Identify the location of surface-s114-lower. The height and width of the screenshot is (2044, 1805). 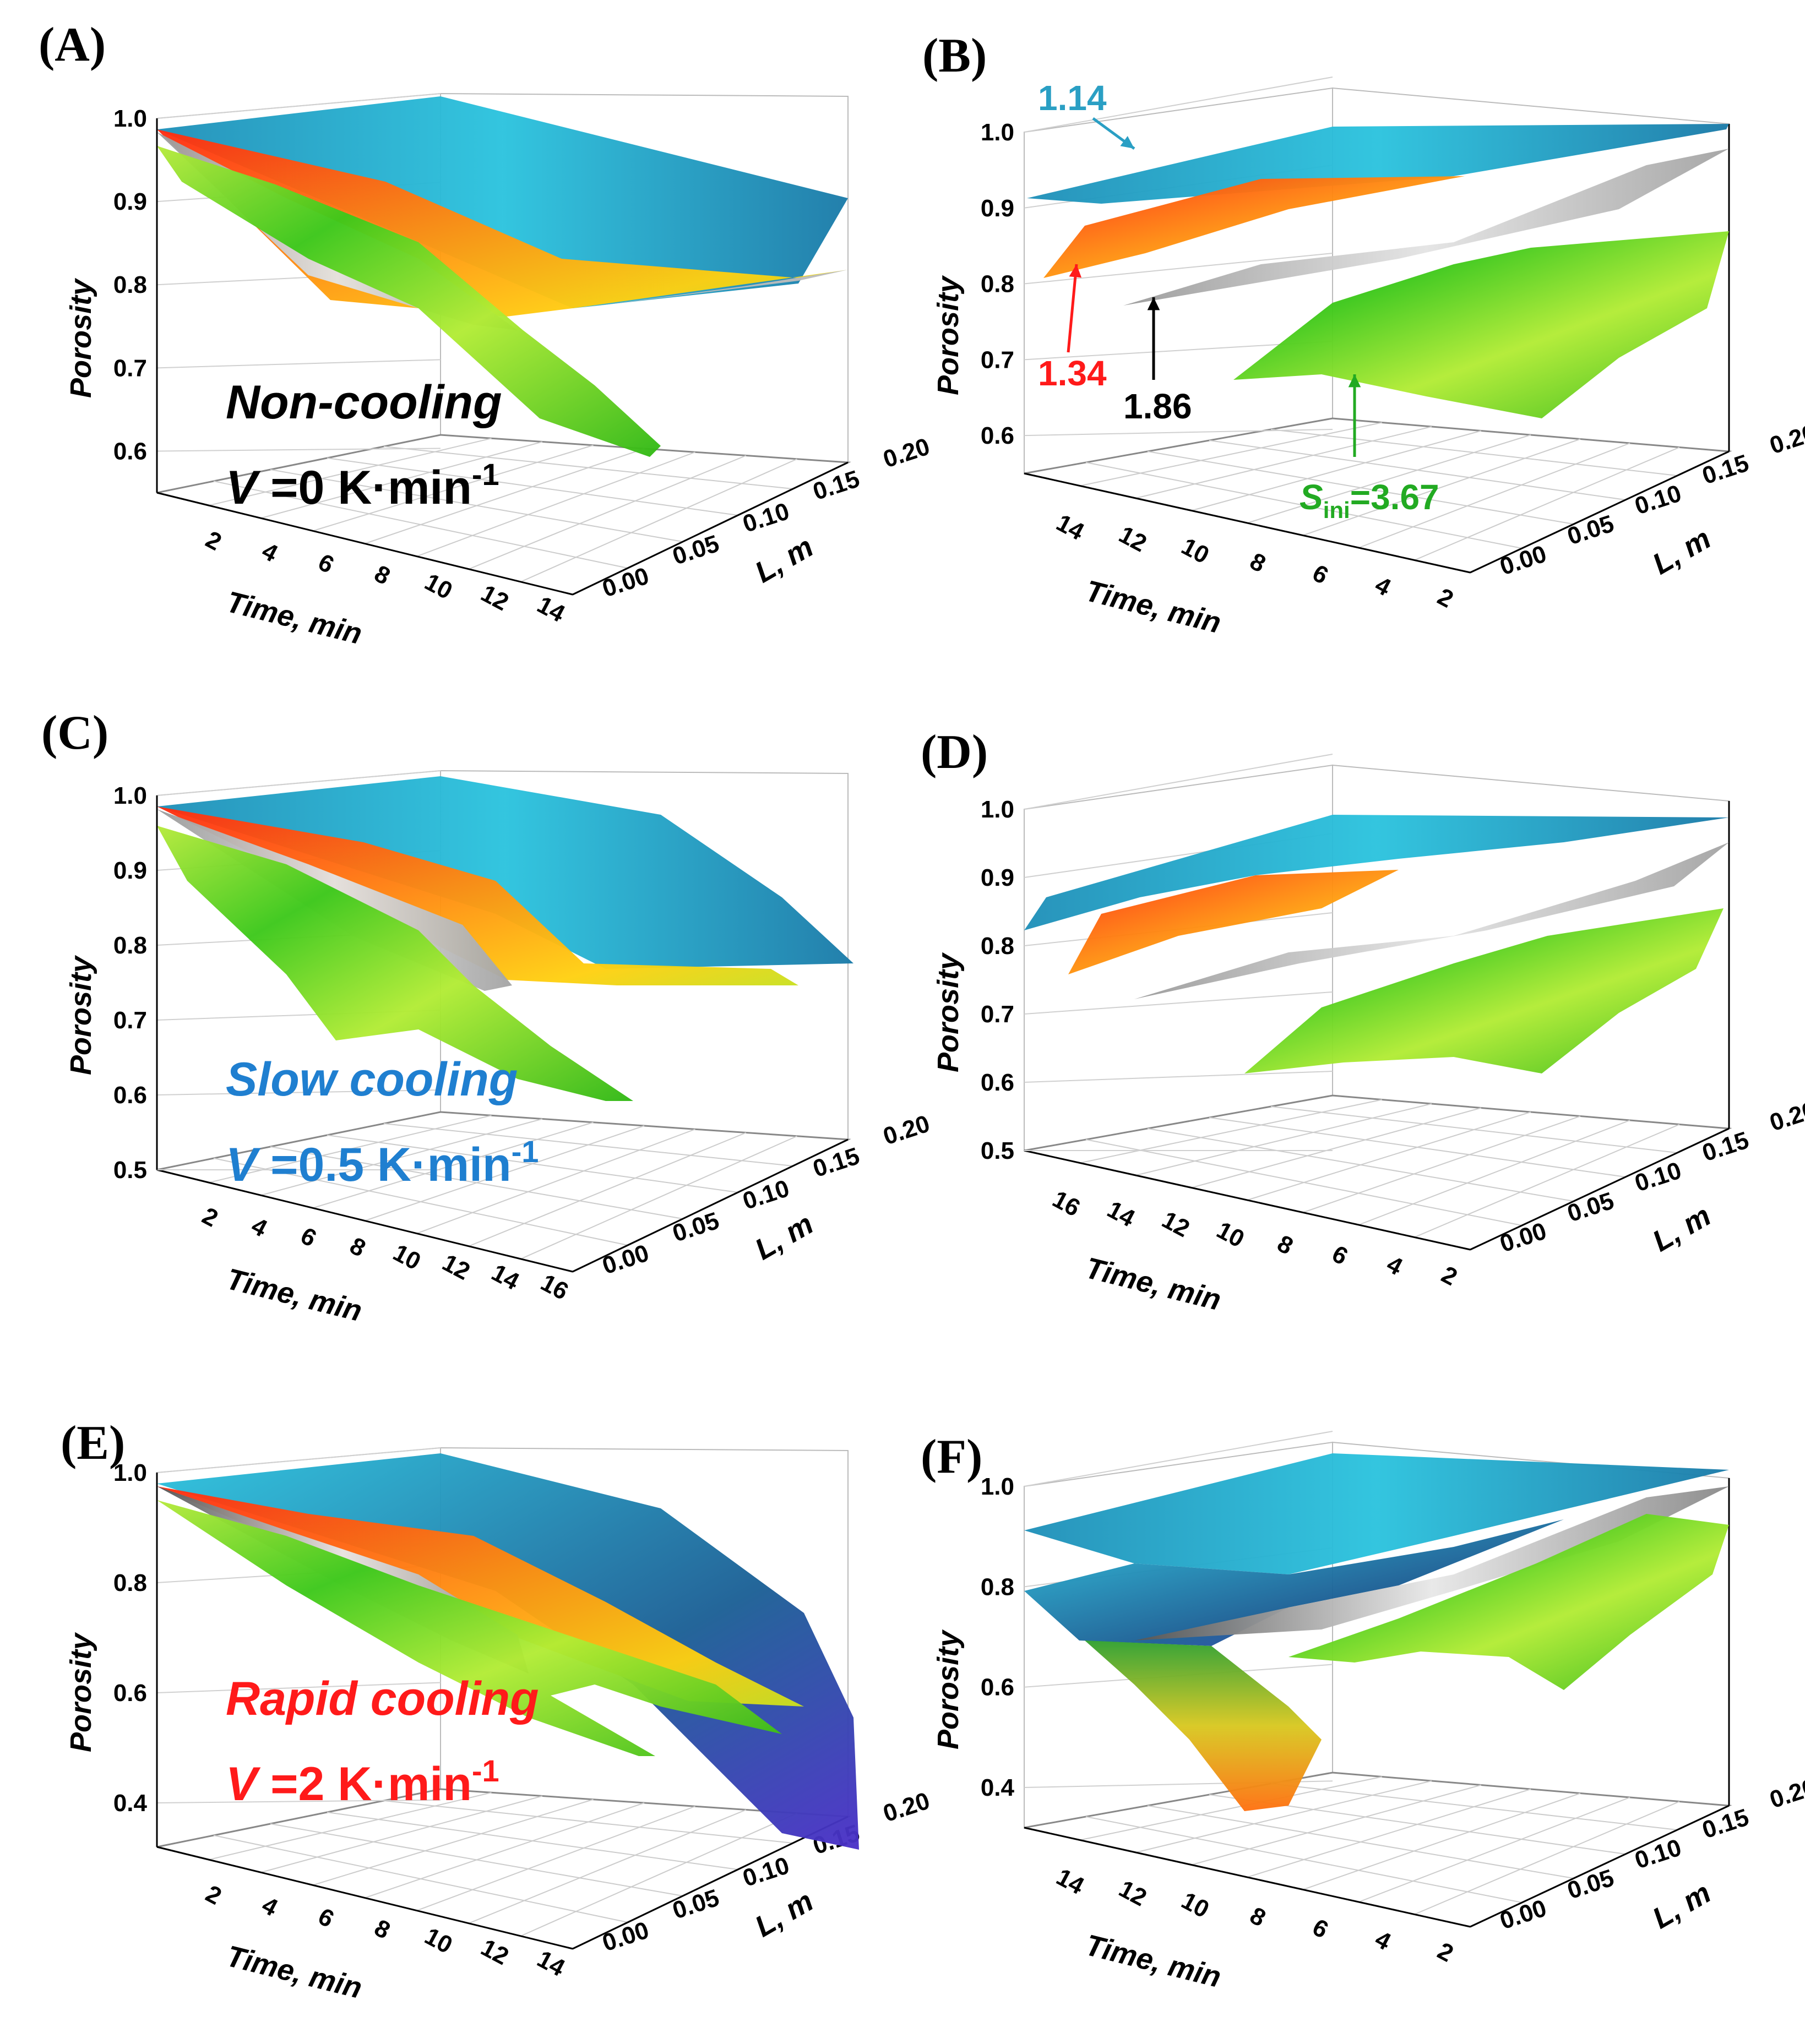
(1294, 1583).